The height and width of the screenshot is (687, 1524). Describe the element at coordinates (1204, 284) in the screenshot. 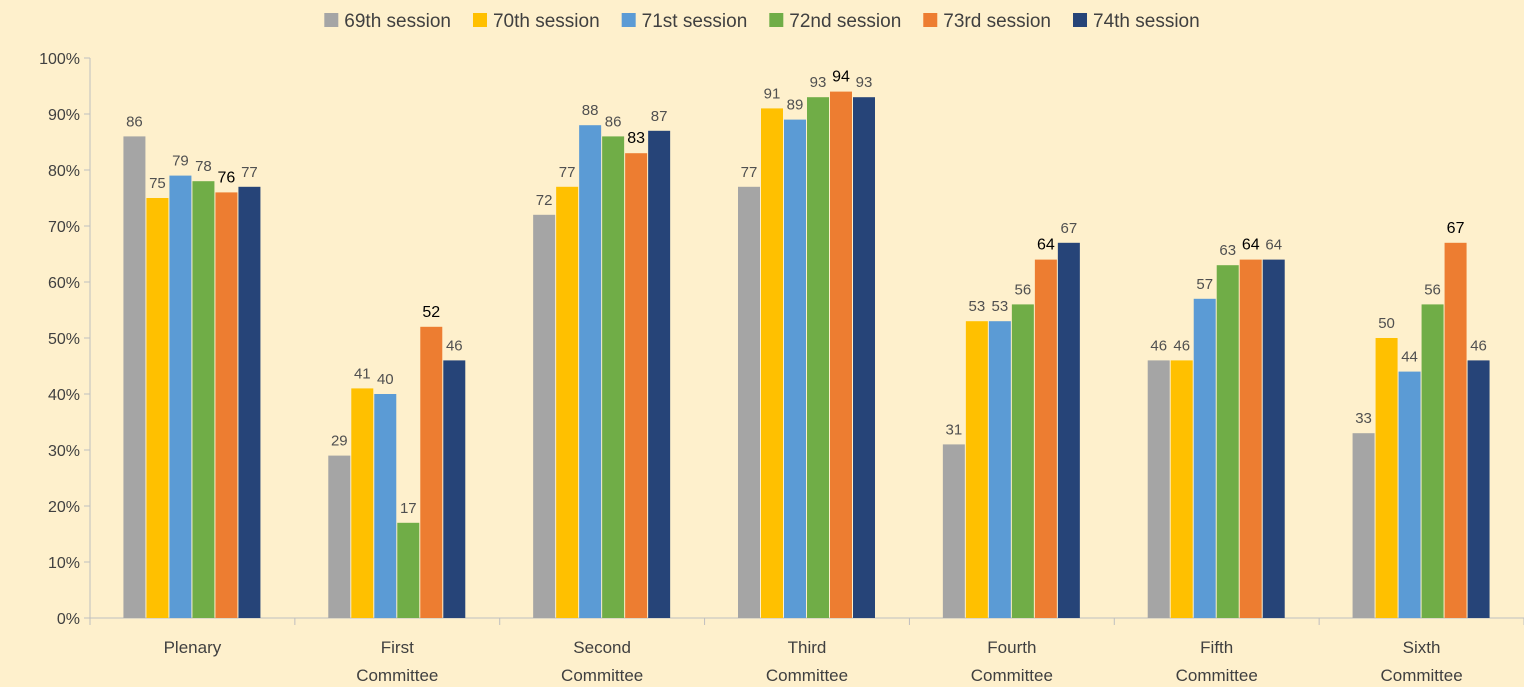

I see `data-label: 57` at that location.